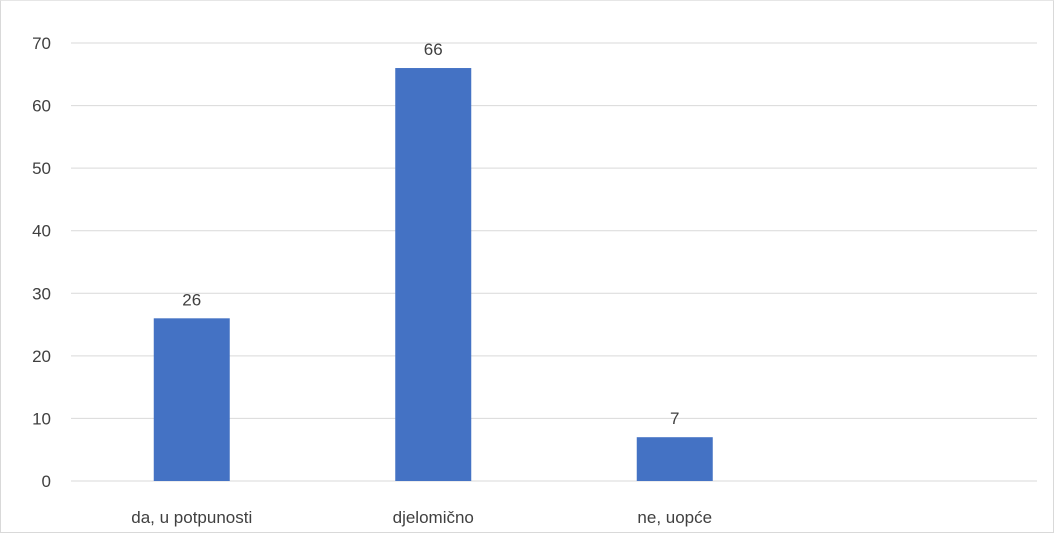 The image size is (1054, 539). I want to click on y-tick-label: 0, so click(46, 481).